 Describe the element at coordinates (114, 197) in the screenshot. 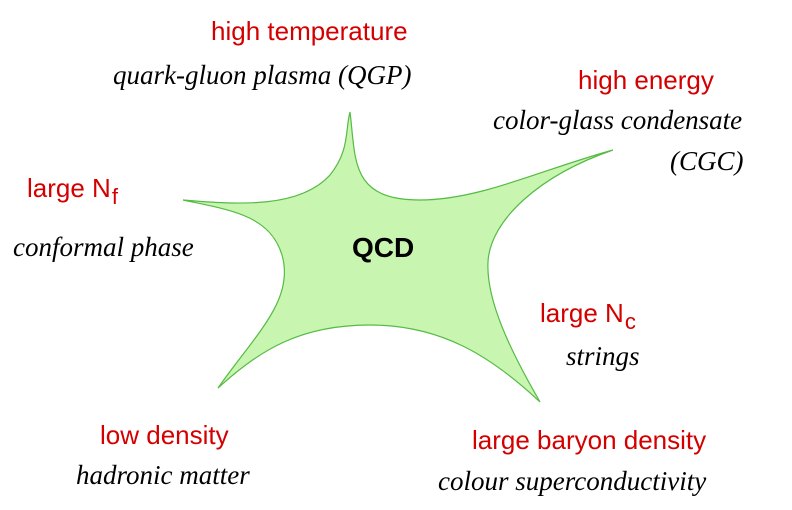

I see `regime-large-nf-sub: f` at that location.